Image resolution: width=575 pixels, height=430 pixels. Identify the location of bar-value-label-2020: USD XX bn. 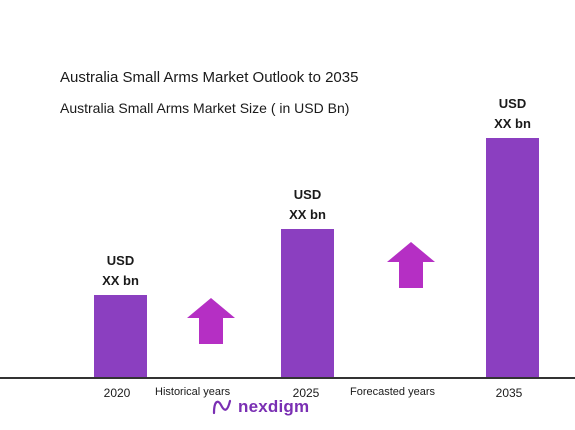
(120, 271).